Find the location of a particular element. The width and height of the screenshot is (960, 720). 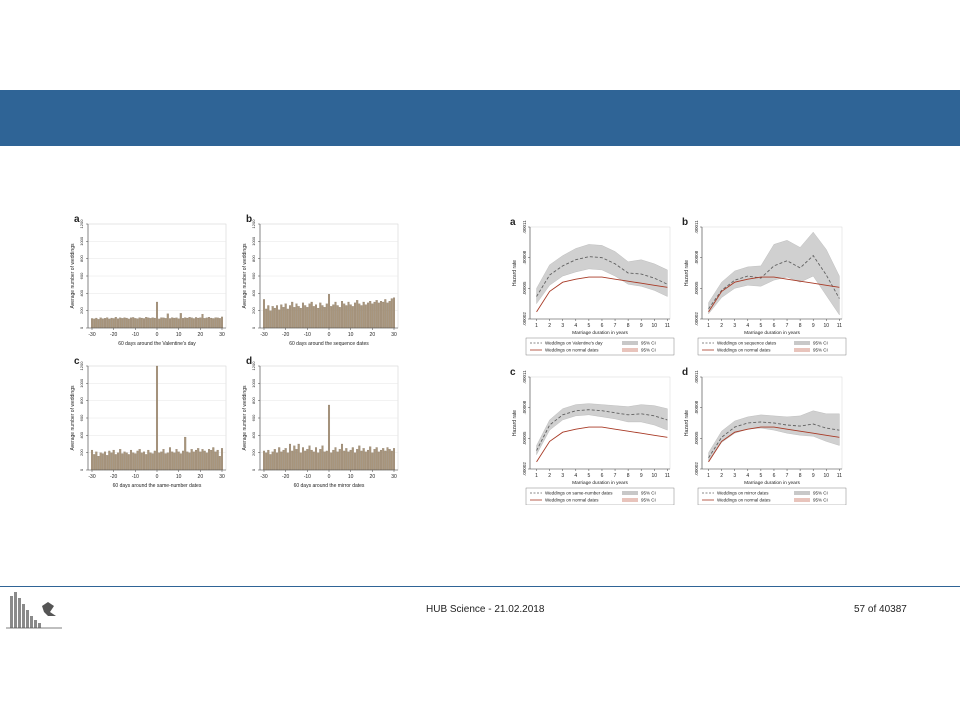

legend-label-ci: 95% CI is located at coordinates (648, 493).